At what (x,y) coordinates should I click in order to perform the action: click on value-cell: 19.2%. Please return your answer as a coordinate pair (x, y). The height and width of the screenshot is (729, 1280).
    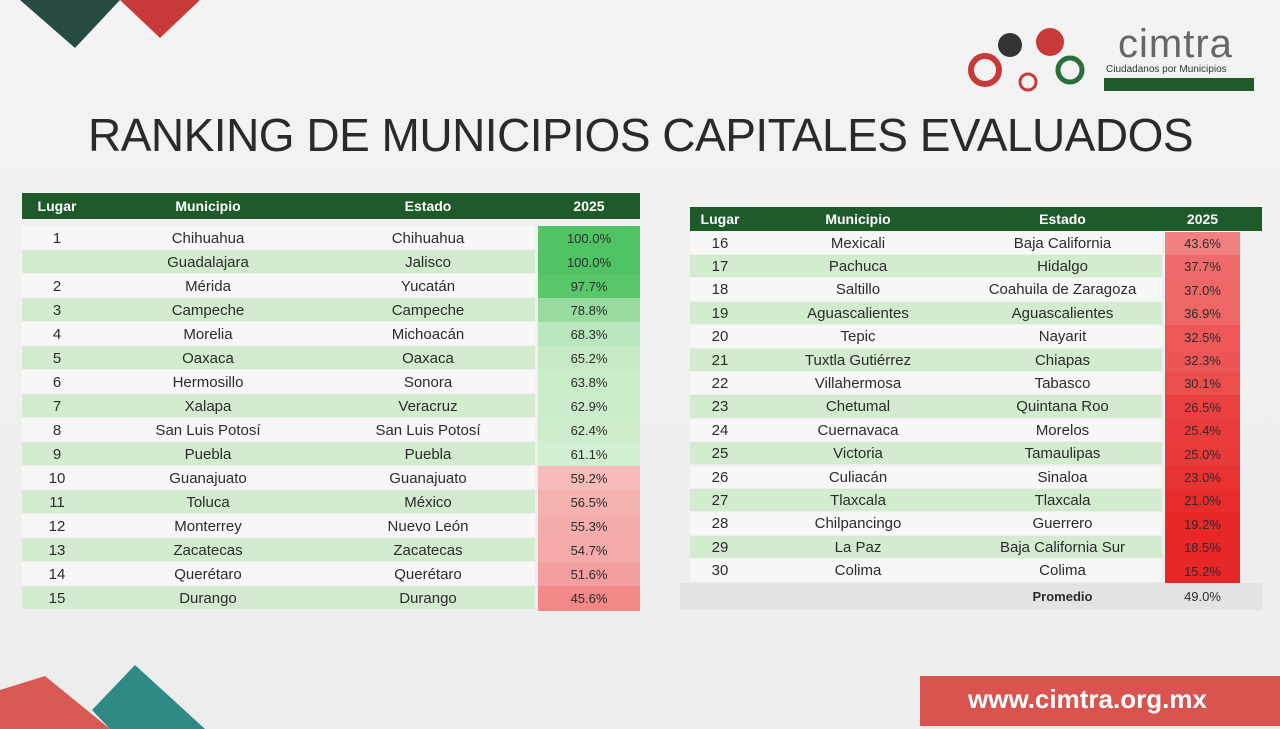
    Looking at the image, I should click on (1202, 524).